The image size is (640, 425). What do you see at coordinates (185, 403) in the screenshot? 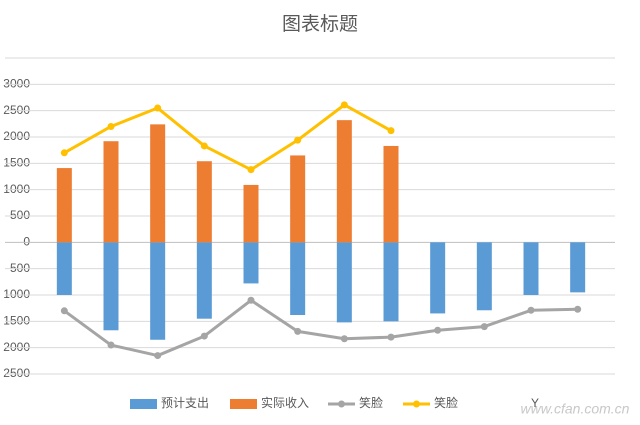
I see `legend-label: 预计支出` at bounding box center [185, 403].